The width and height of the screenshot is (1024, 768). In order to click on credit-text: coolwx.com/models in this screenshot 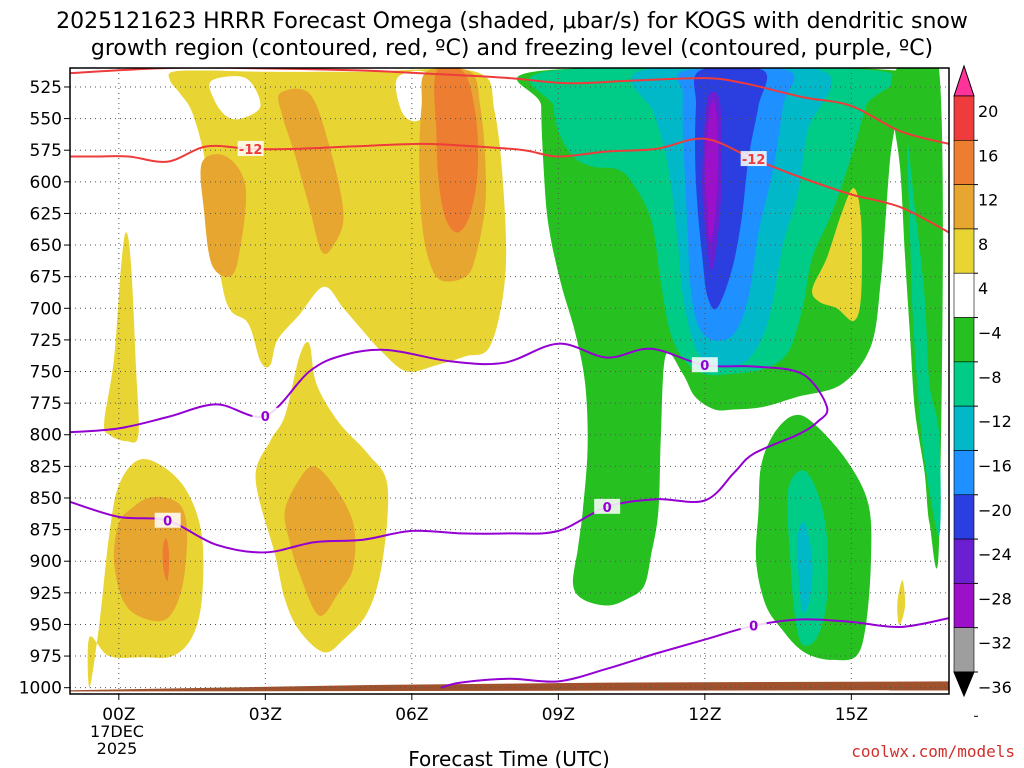, I will do `click(933, 751)`.